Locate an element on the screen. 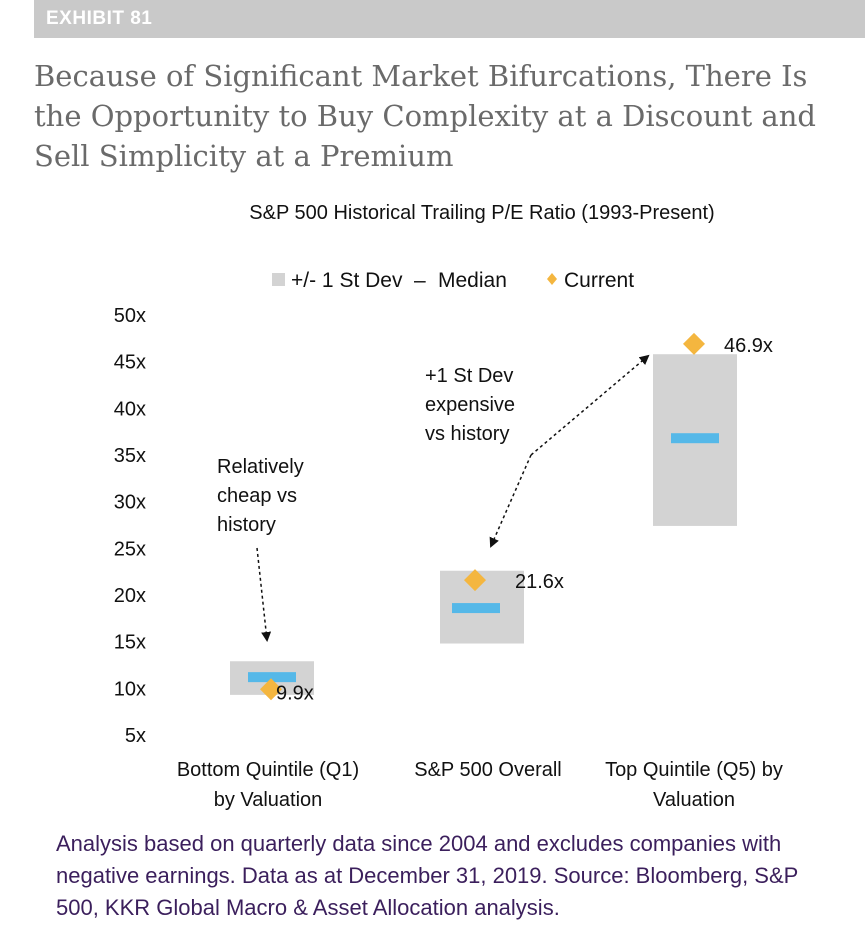 The height and width of the screenshot is (952, 865). y-tick-label: 40x is located at coordinates (130, 409).